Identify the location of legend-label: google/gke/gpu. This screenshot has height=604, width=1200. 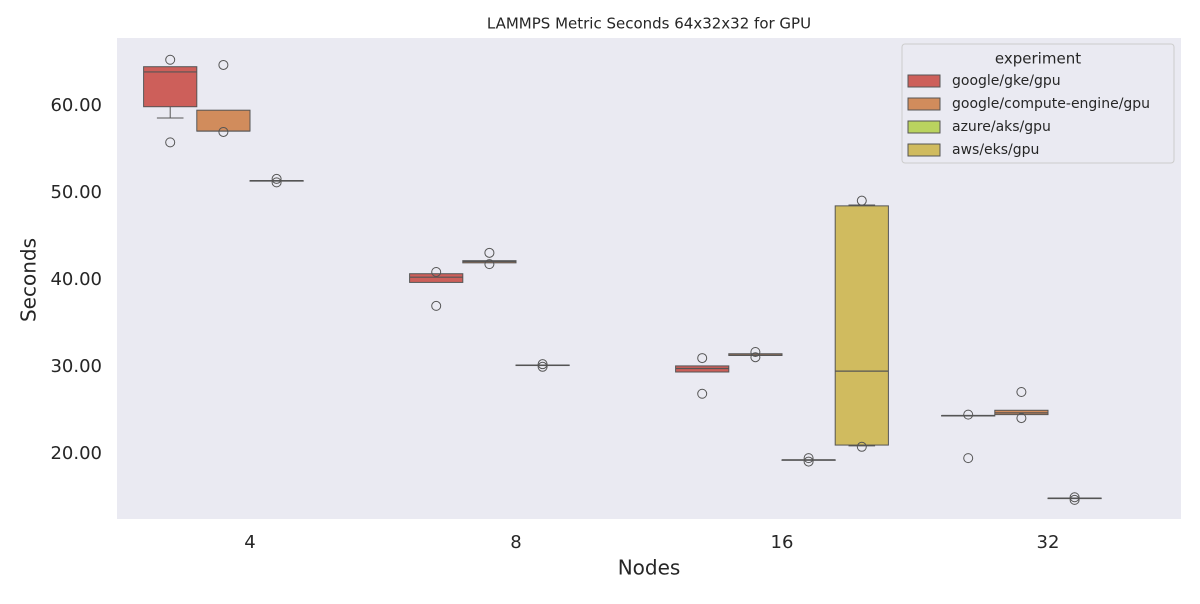
(1006, 81).